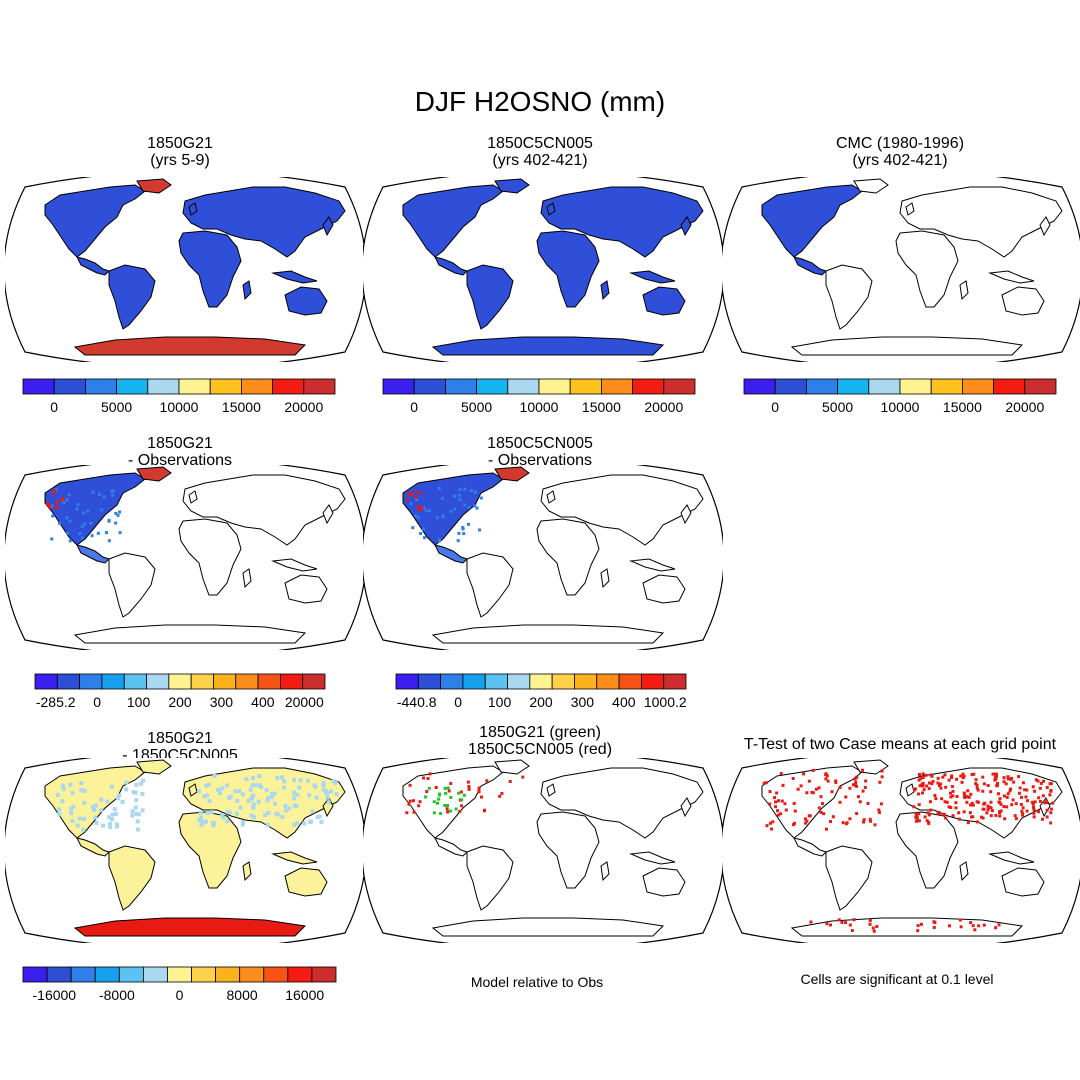 This screenshot has width=1080, height=1080. I want to click on page-title: DJF H2OSNO (mm), so click(540, 101).